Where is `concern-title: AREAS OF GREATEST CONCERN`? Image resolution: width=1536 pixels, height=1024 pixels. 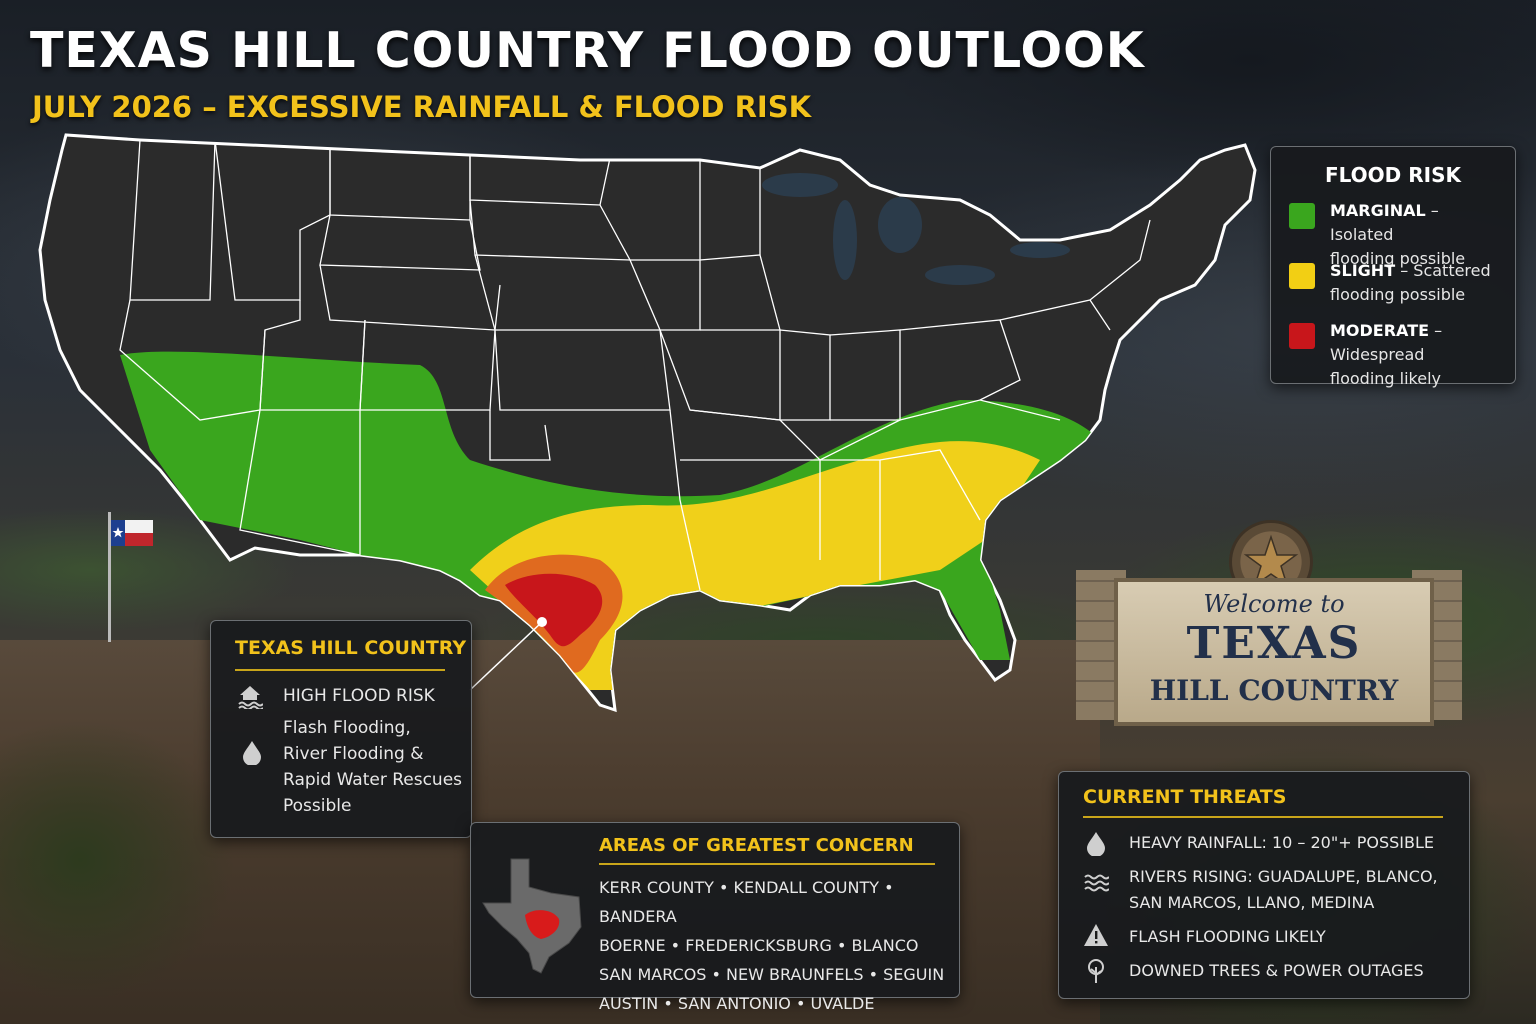 concern-title: AREAS OF GREATEST CONCERN is located at coordinates (756, 845).